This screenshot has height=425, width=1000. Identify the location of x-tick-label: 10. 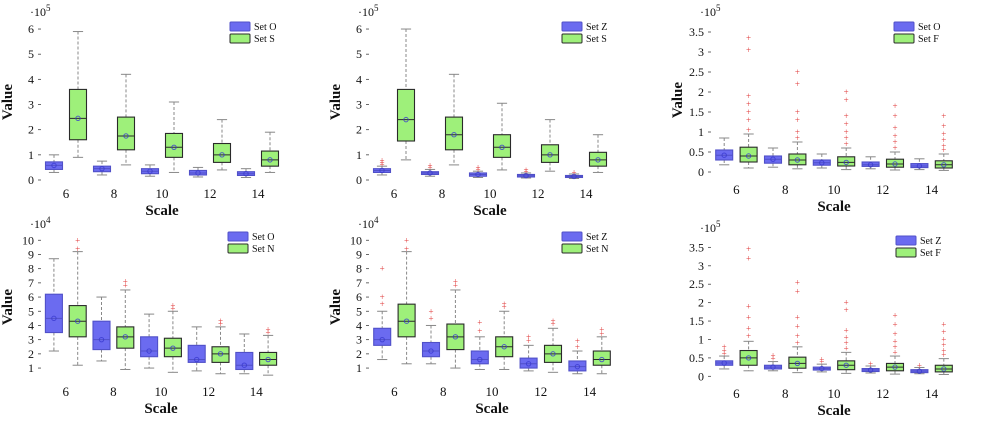
(834, 189).